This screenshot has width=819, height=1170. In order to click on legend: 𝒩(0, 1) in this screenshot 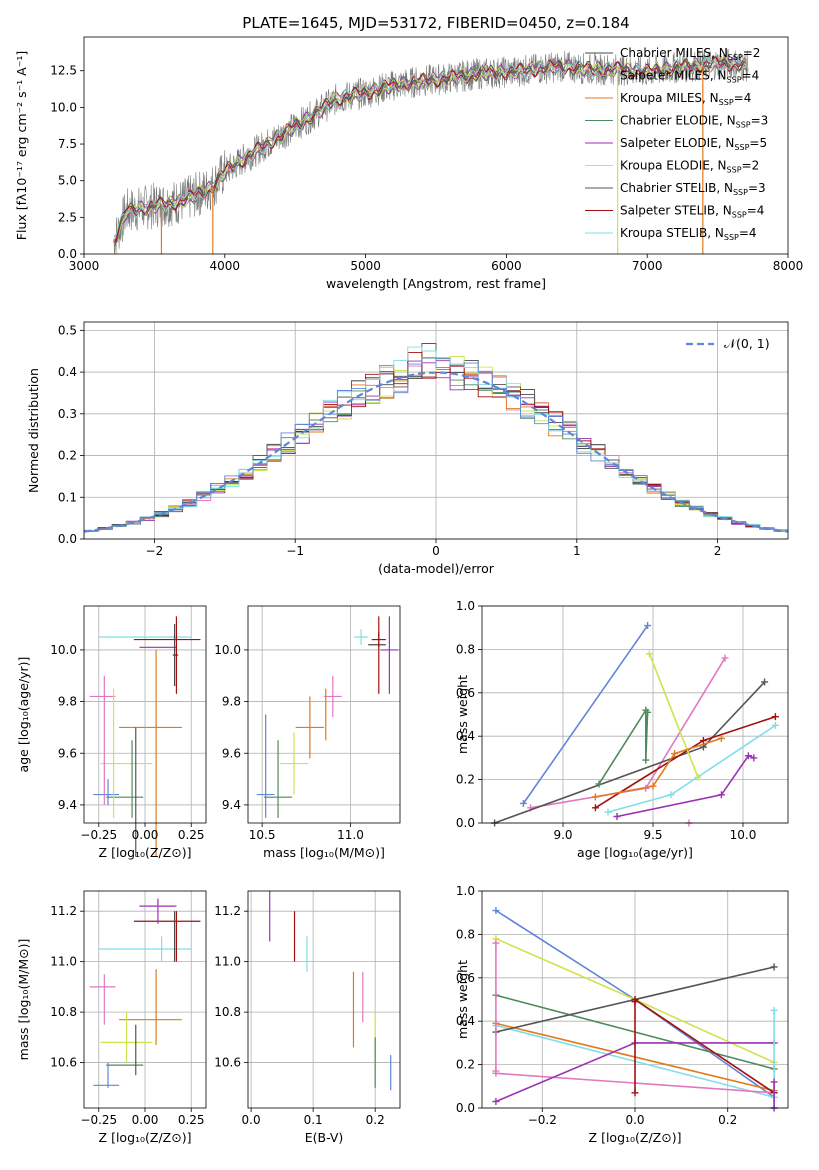, I will do `click(728, 343)`.